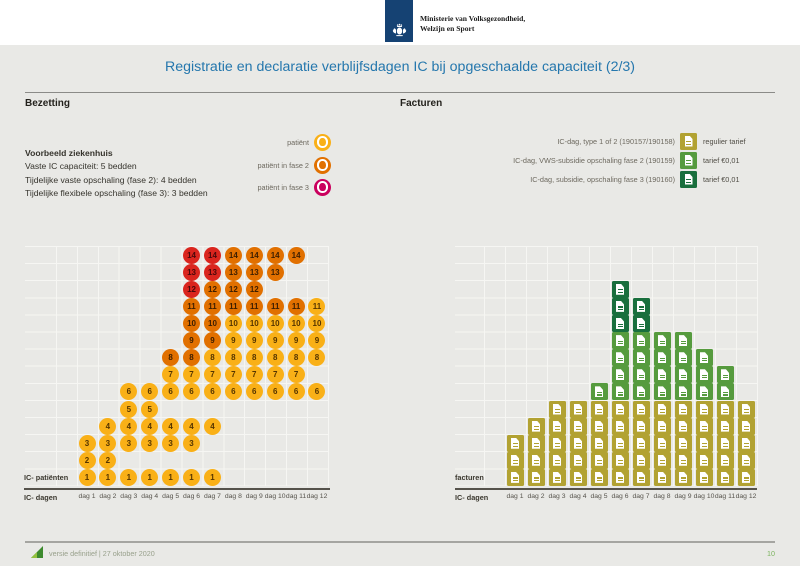 The image size is (800, 566). I want to click on hospital-line: Vaste IC capaciteit: 5 bedden, so click(81, 166).